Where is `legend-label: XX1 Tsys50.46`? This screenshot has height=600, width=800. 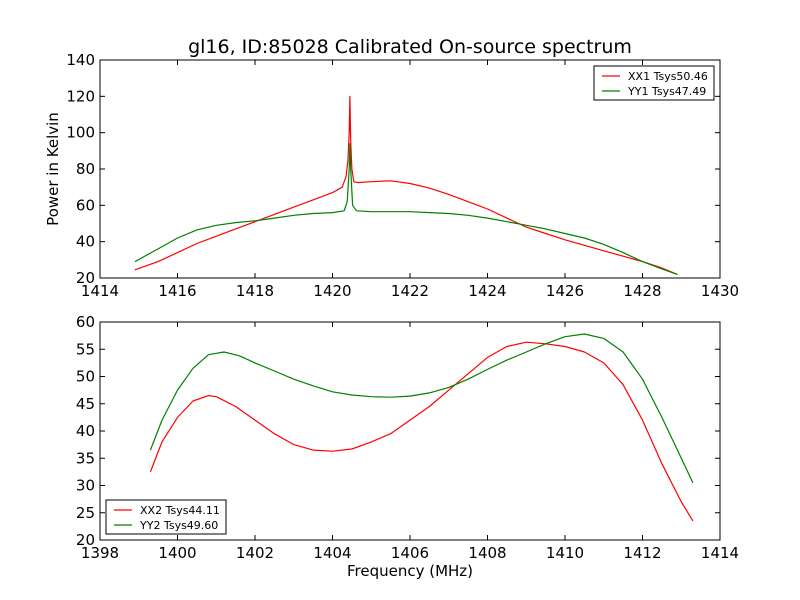 legend-label: XX1 Tsys50.46 is located at coordinates (668, 76).